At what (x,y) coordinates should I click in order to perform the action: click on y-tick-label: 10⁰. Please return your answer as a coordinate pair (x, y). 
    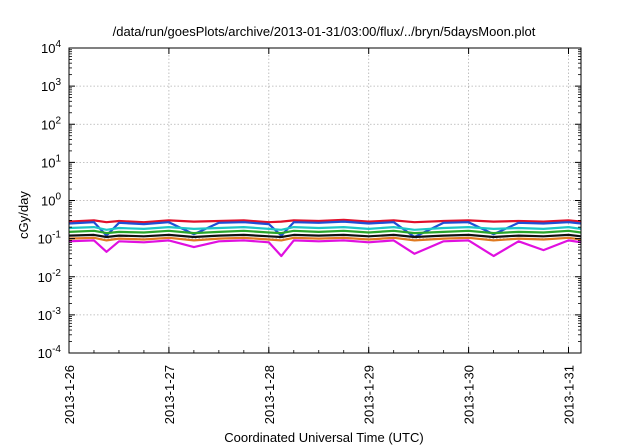
    Looking at the image, I should click on (51, 200).